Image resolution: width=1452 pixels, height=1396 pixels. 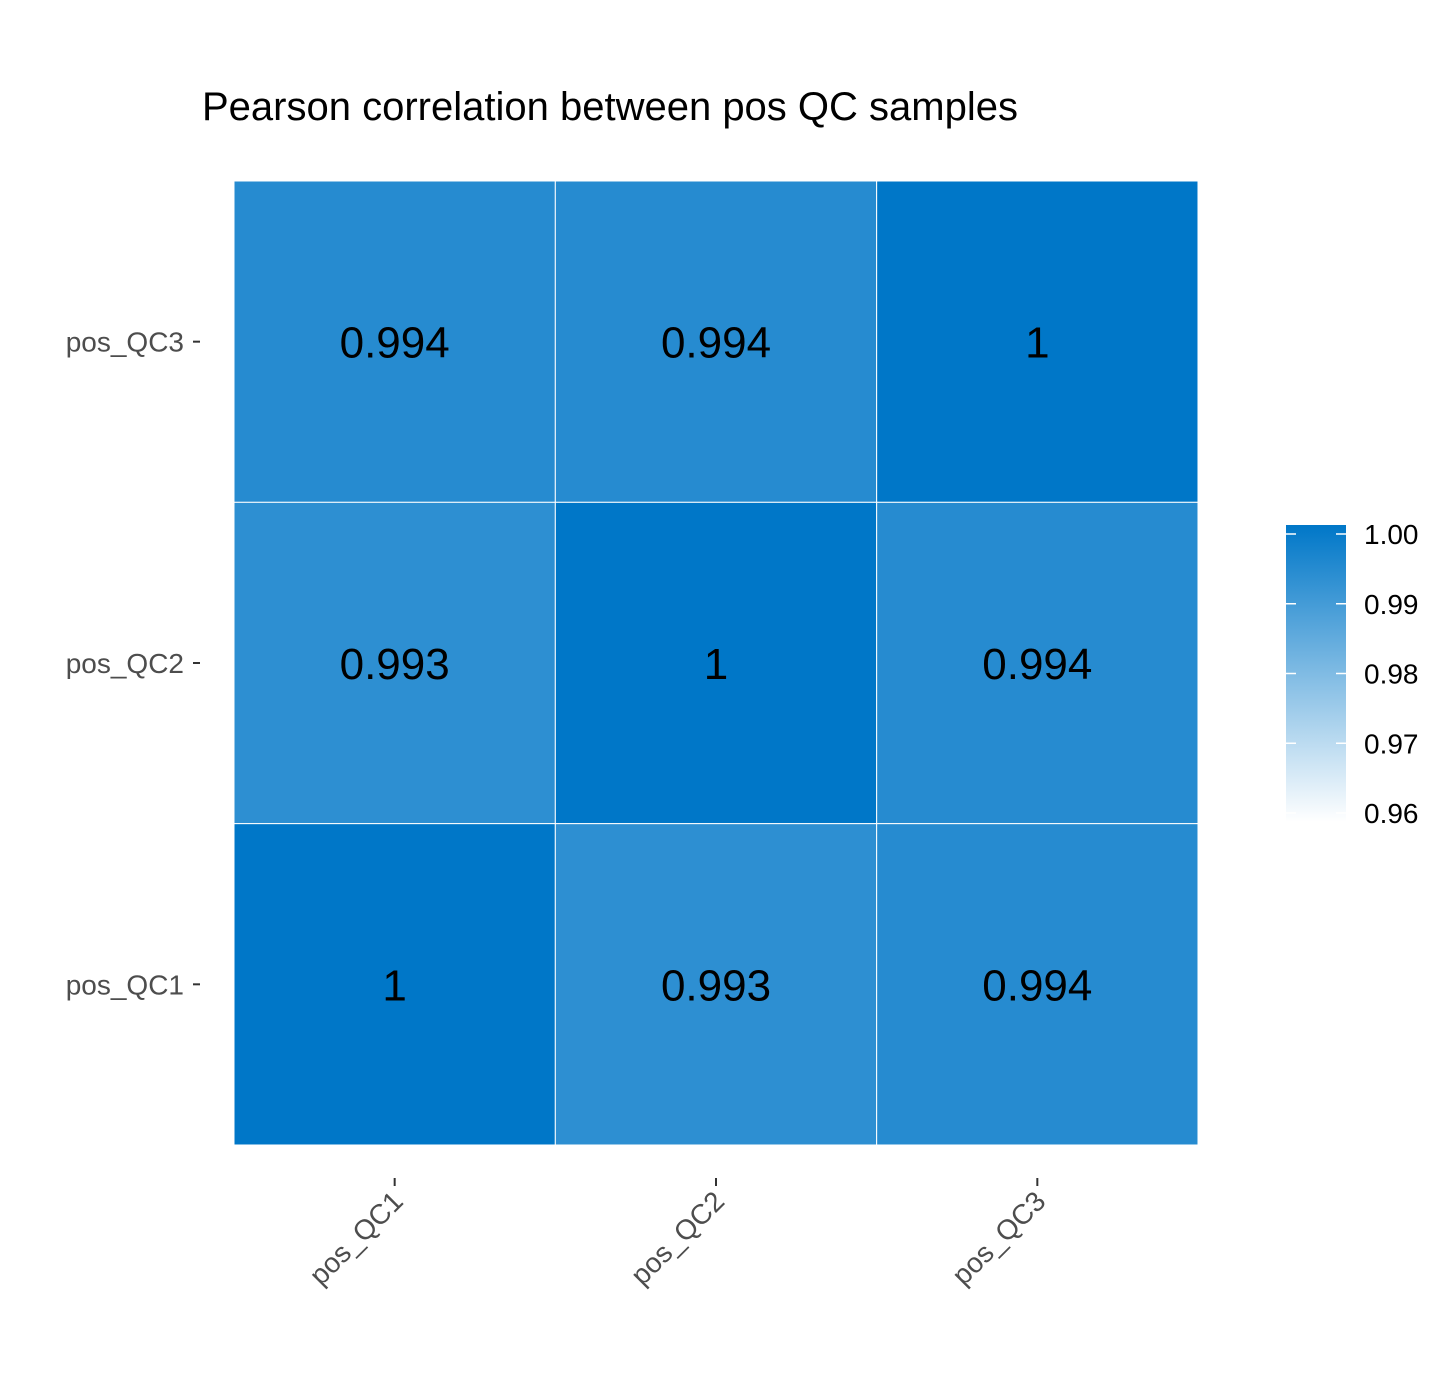 I want to click on x-tick-label: pos_QC1, so click(x=356, y=1238).